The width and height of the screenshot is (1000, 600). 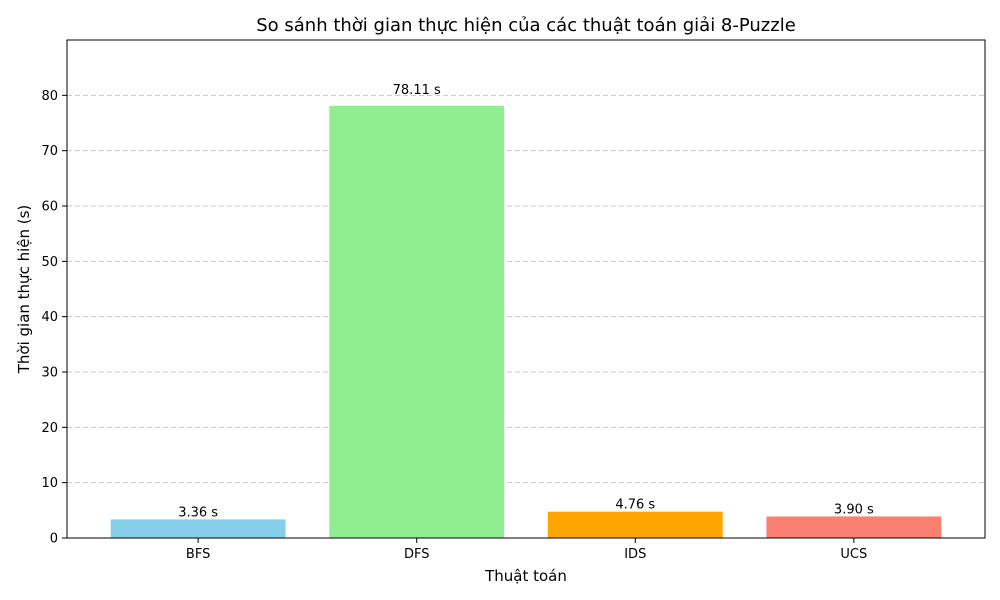 I want to click on y-tick-label: 60, so click(x=49, y=207).